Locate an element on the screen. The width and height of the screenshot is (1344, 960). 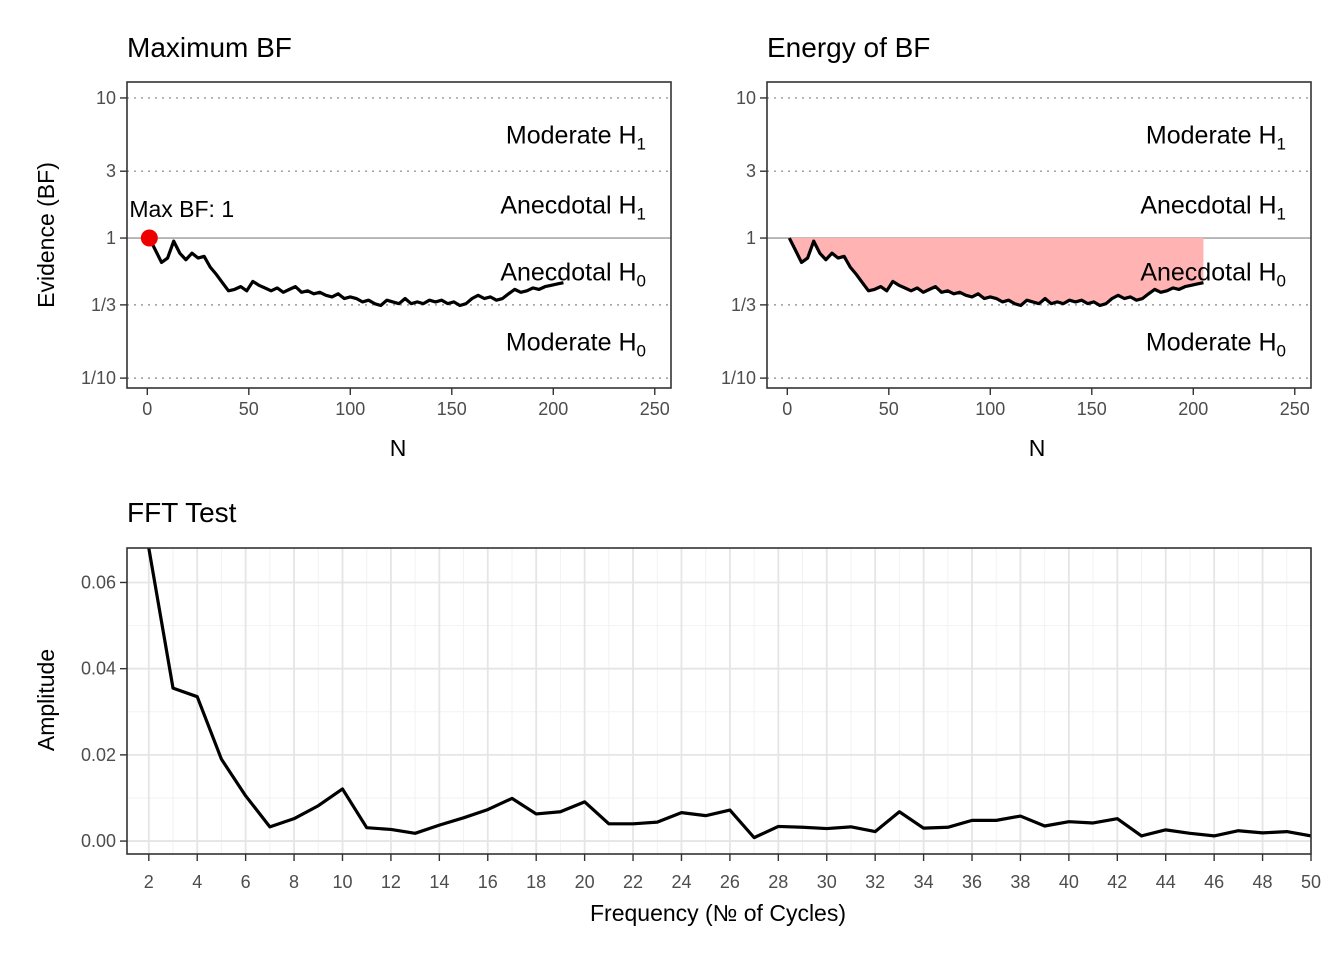
y-tick-label: 0.00 is located at coordinates (98, 841).